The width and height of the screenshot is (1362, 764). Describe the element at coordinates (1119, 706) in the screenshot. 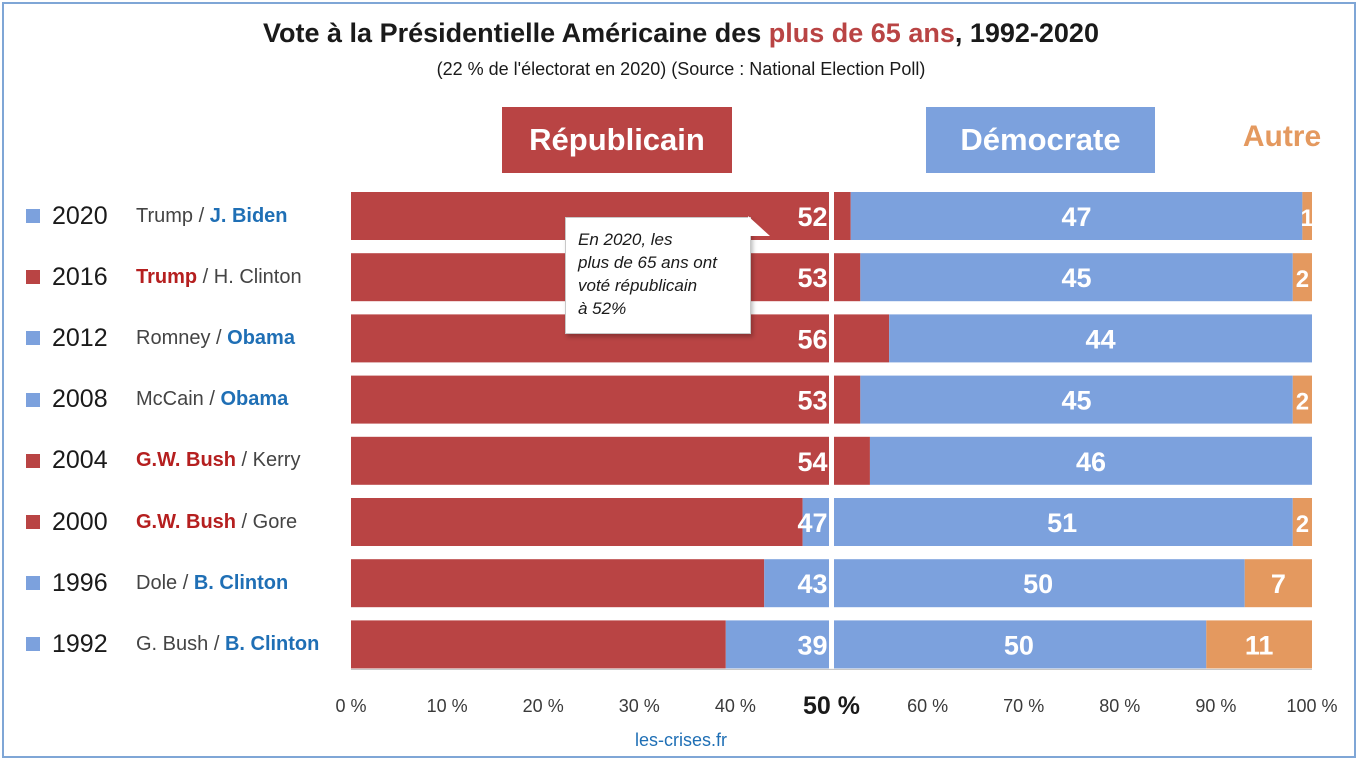

I see `x-tick-label: 80 %` at that location.